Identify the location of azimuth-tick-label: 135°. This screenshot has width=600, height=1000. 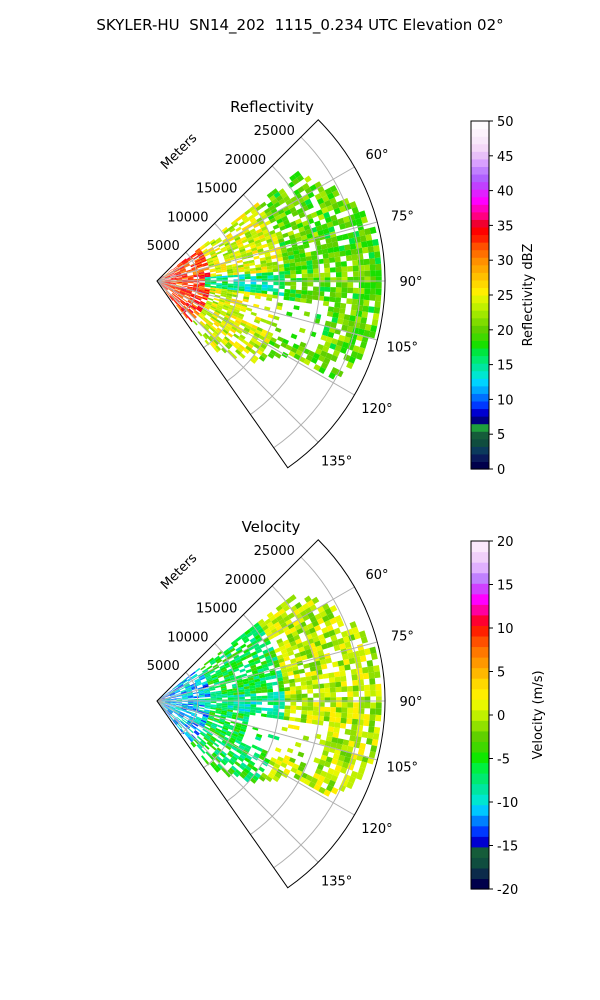
(336, 882).